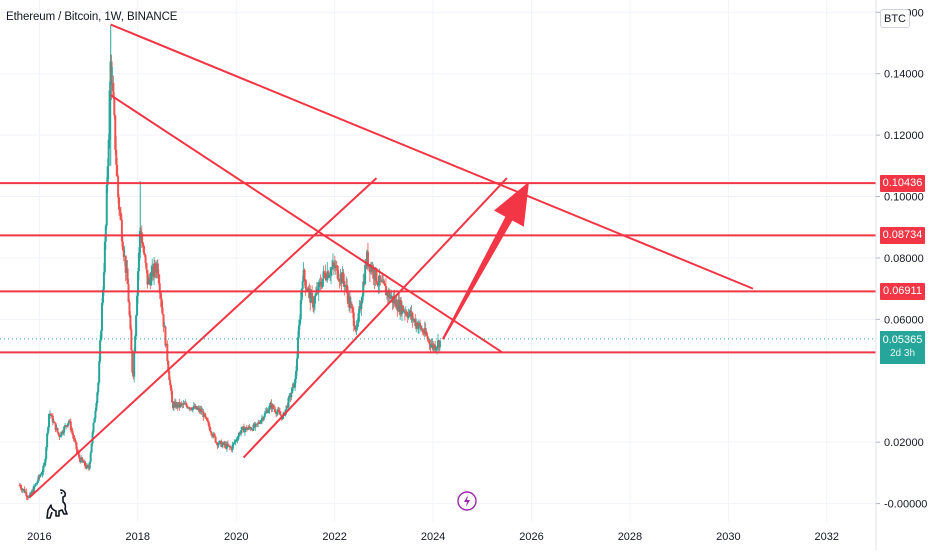  Describe the element at coordinates (467, 501) in the screenshot. I see `lightning-event-icon` at that location.